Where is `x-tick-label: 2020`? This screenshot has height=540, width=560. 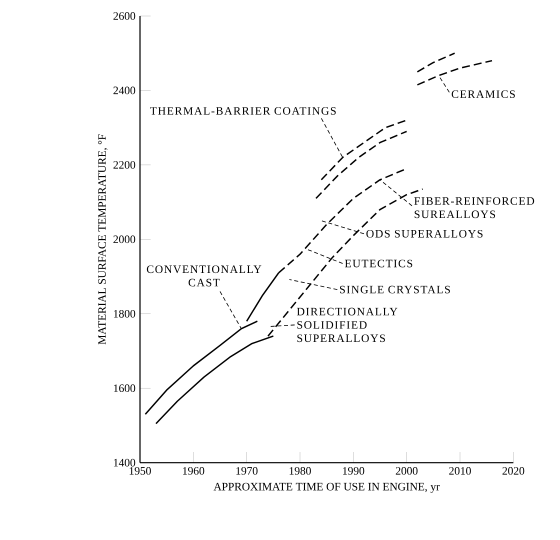
x-tick-label: 2020 is located at coordinates (513, 471).